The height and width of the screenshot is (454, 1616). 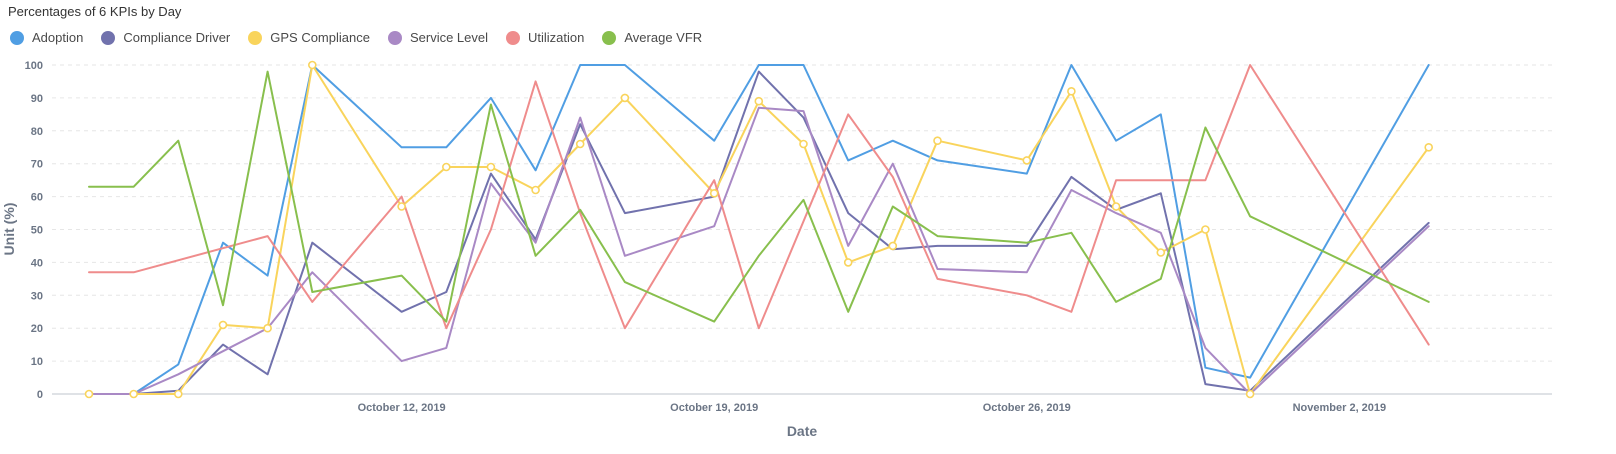 What do you see at coordinates (58, 37) in the screenshot?
I see `legend-label: Adoption` at bounding box center [58, 37].